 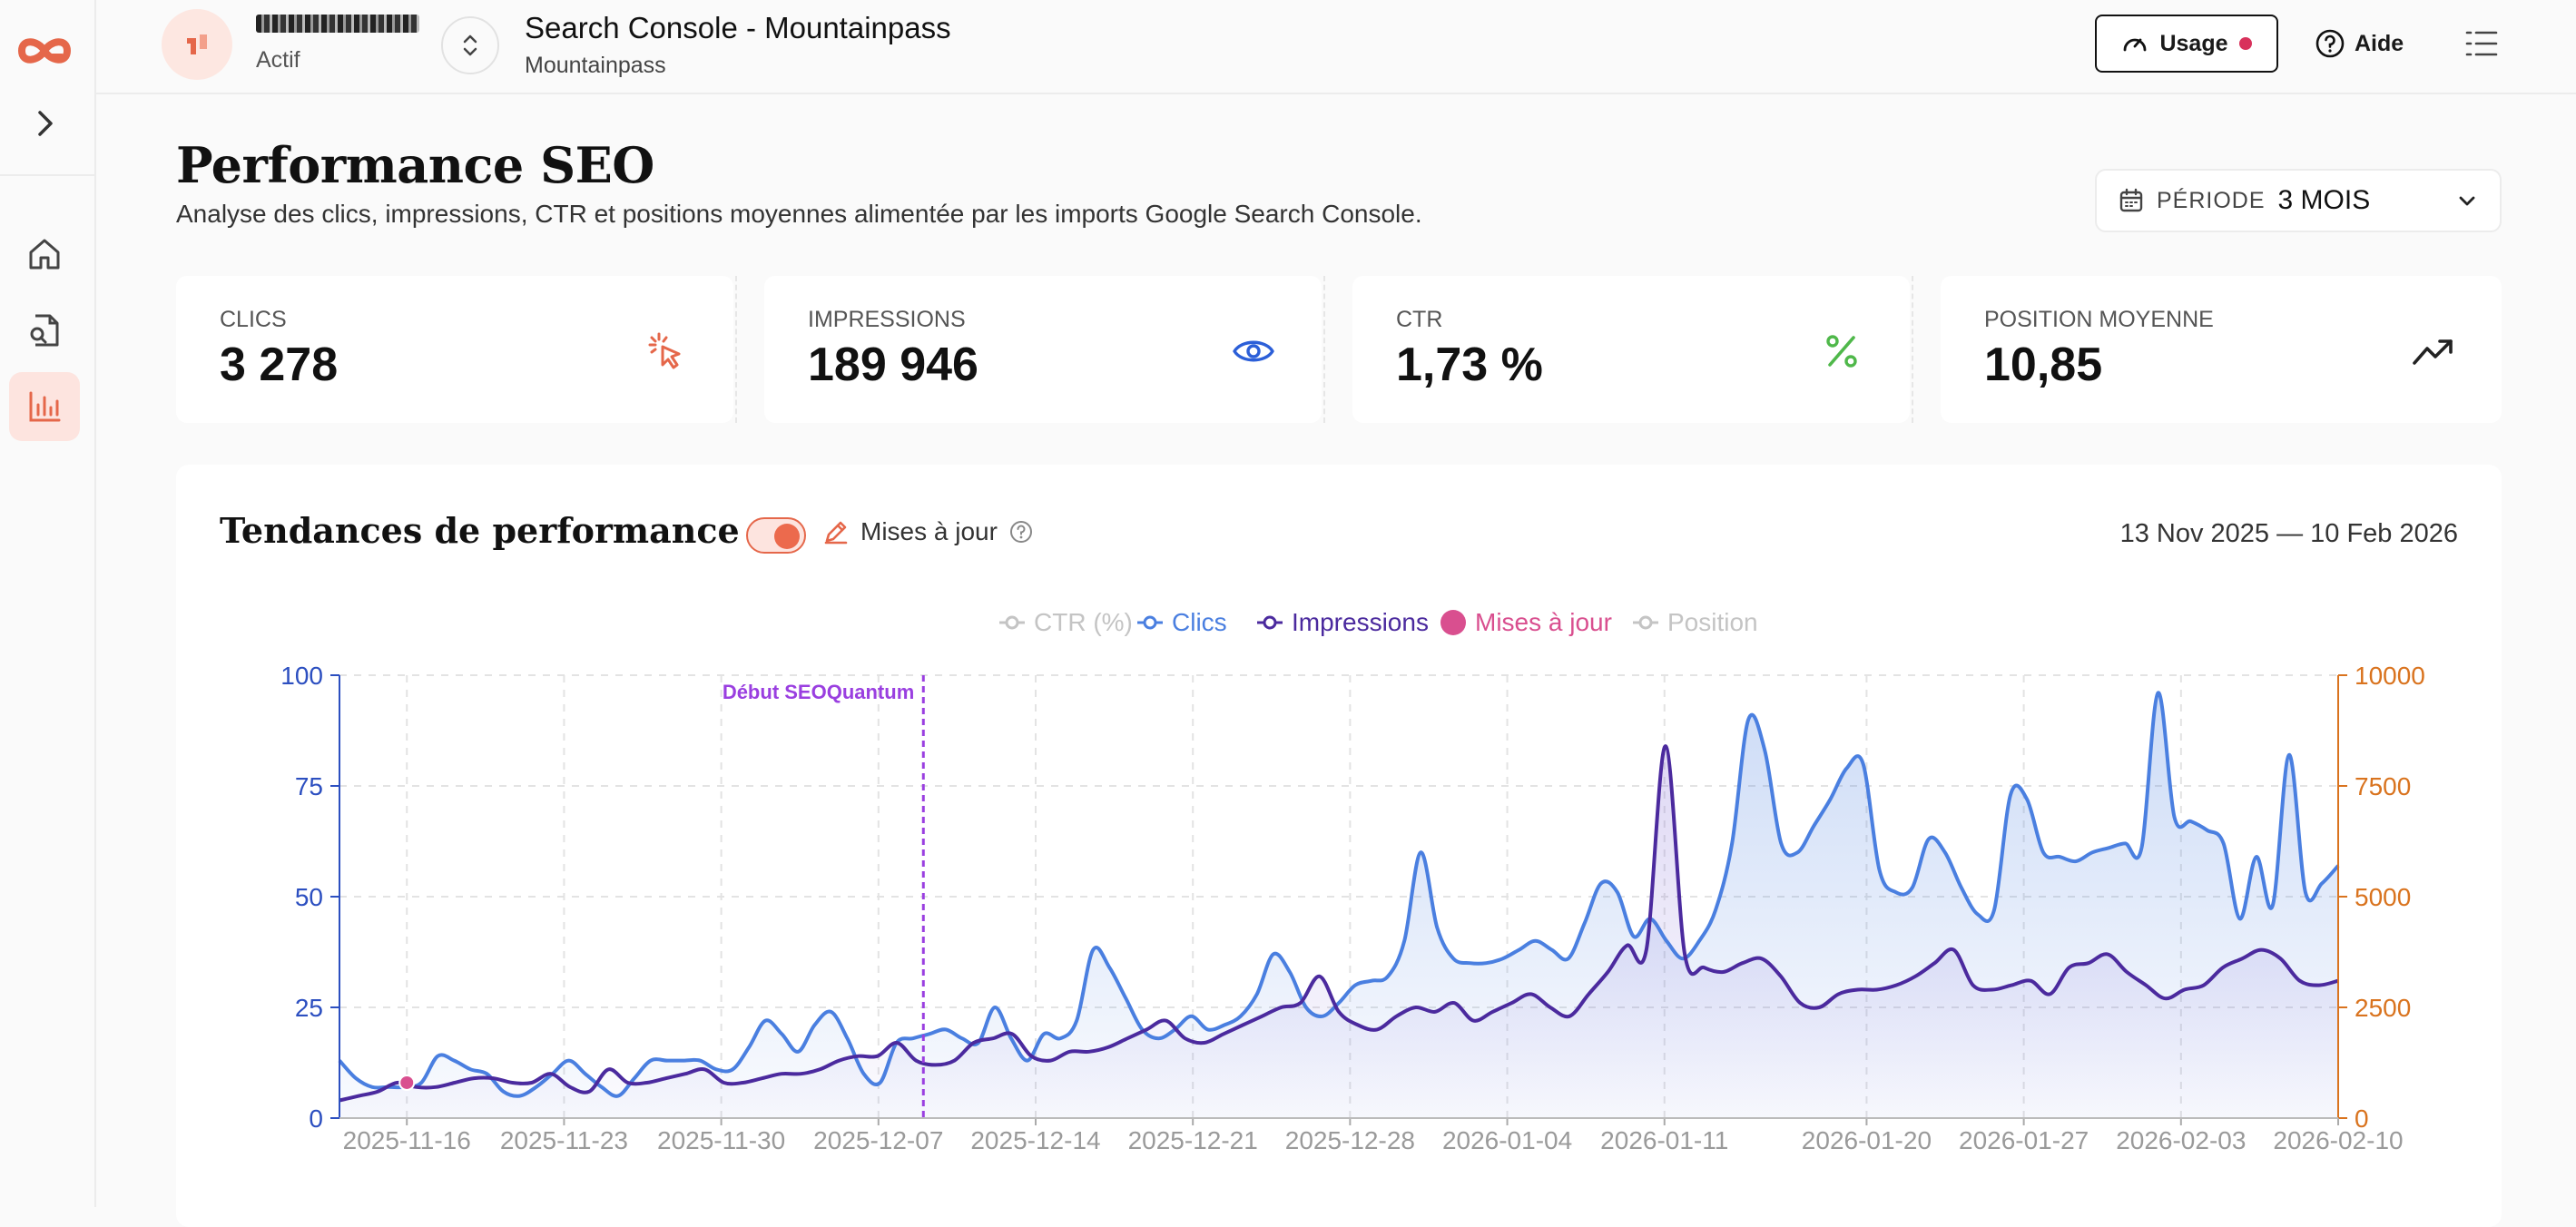 What do you see at coordinates (316, 1119) in the screenshot?
I see `y-left-tick-label: 0` at bounding box center [316, 1119].